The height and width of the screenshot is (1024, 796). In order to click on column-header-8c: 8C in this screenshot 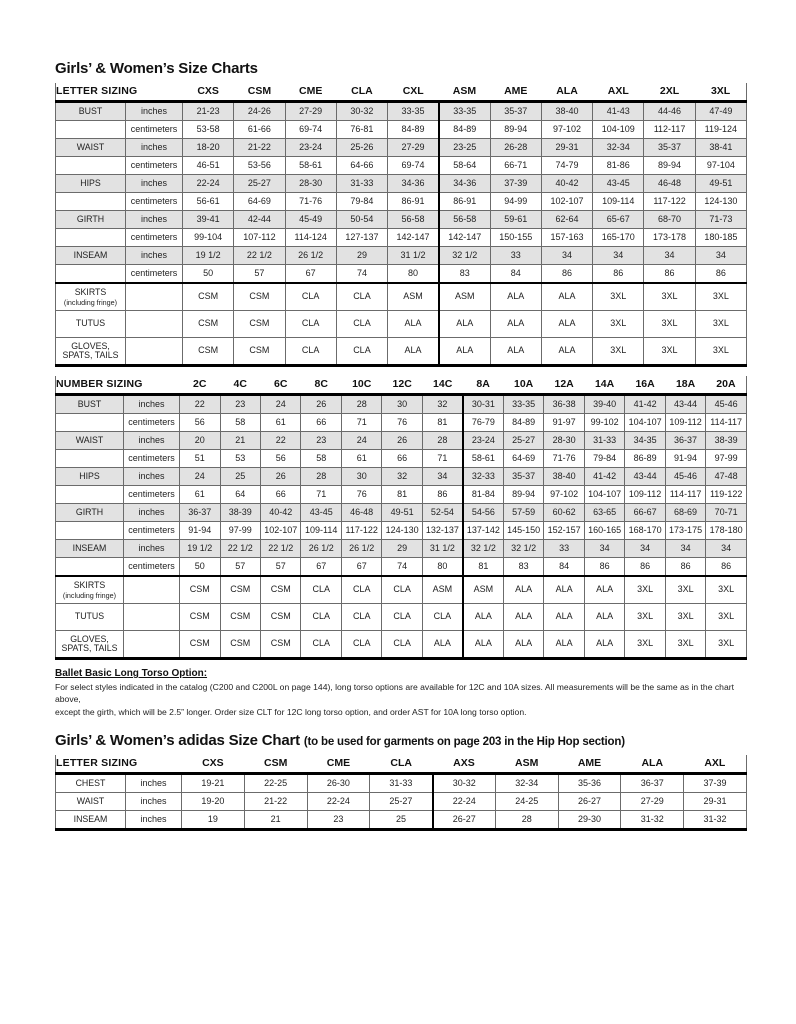, I will do `click(321, 386)`.